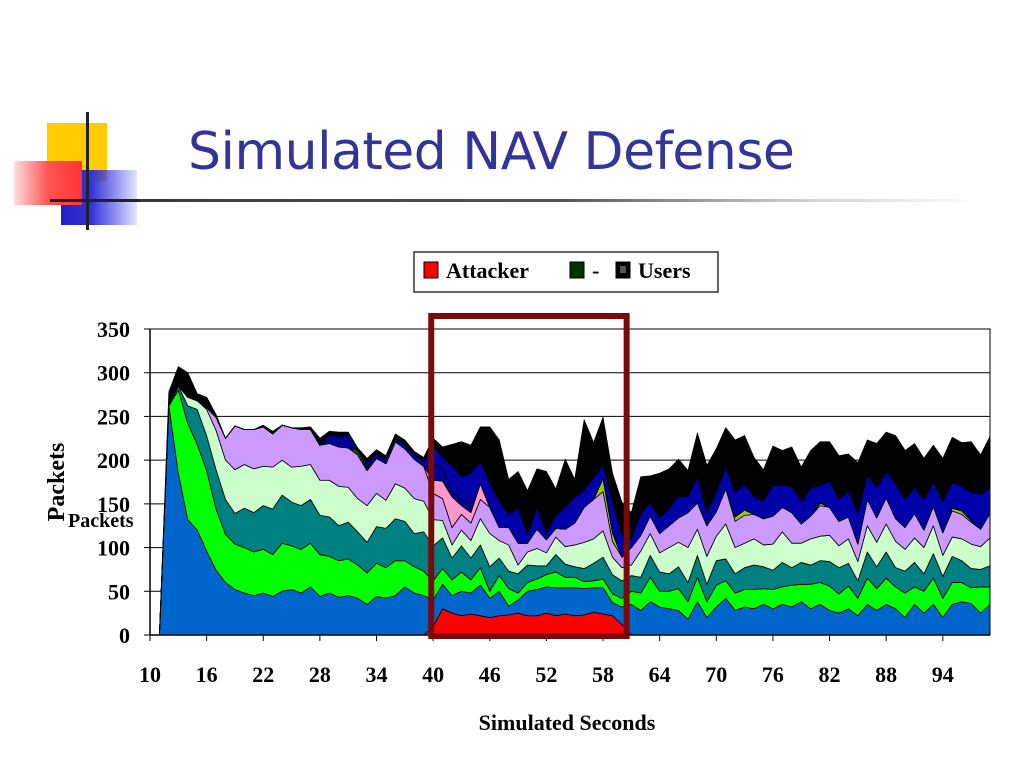  Describe the element at coordinates (113, 460) in the screenshot. I see `y-tick-label-200: 200` at that location.